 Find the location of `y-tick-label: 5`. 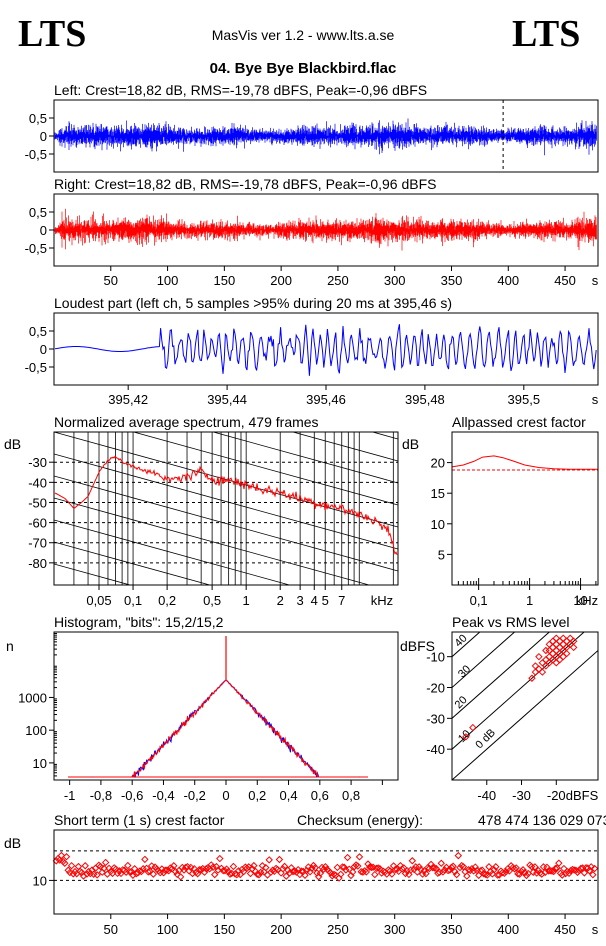

y-tick-label: 5 is located at coordinates (441, 554).